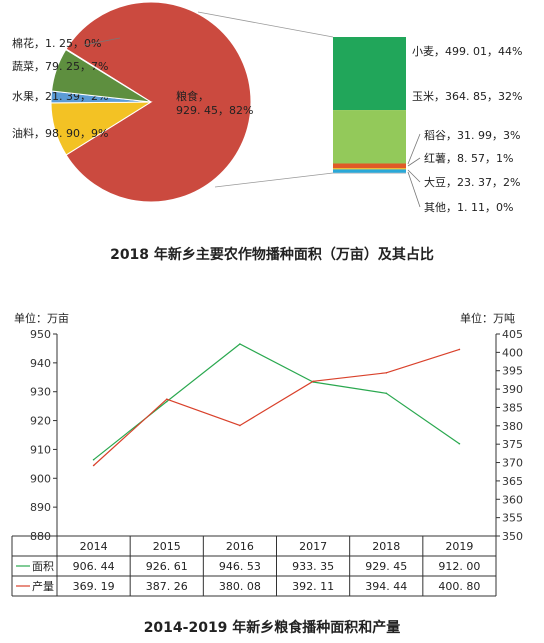 The image size is (544, 643). What do you see at coordinates (214, 103) in the screenshot?
I see `pie-label-0: 粮食， 929. 45，82%` at bounding box center [214, 103].